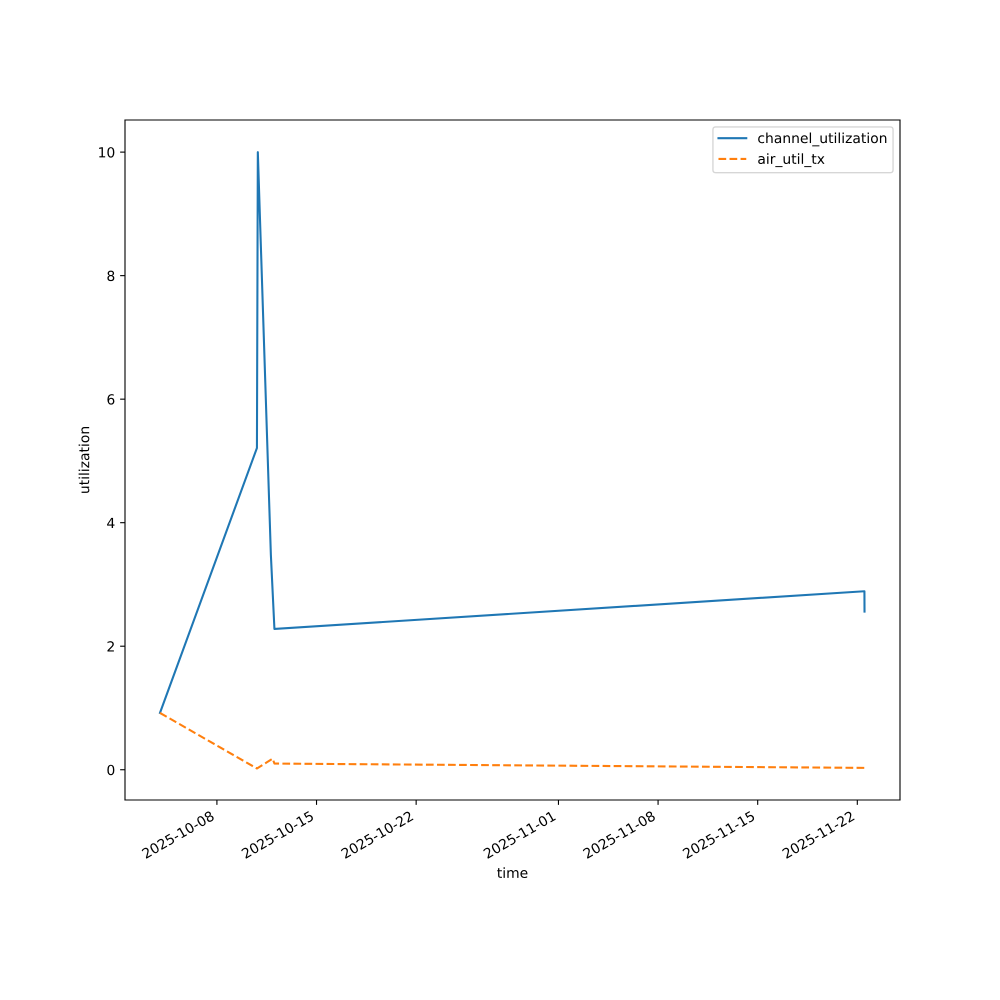 The image size is (1000, 1000). Describe the element at coordinates (110, 276) in the screenshot. I see `y-tick-label: 8` at that location.